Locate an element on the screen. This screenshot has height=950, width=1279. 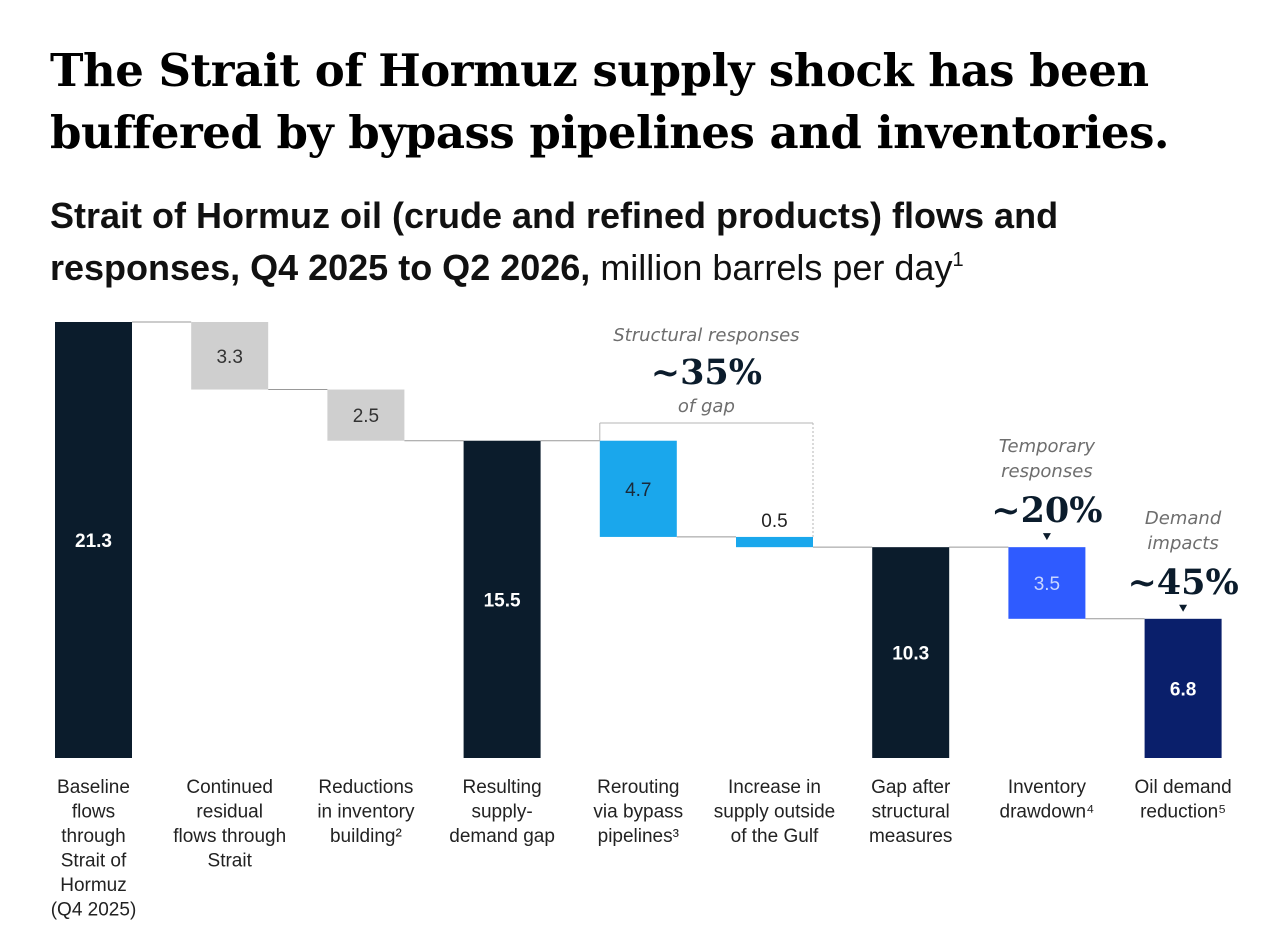
category-label: pipelines³ is located at coordinates (638, 836).